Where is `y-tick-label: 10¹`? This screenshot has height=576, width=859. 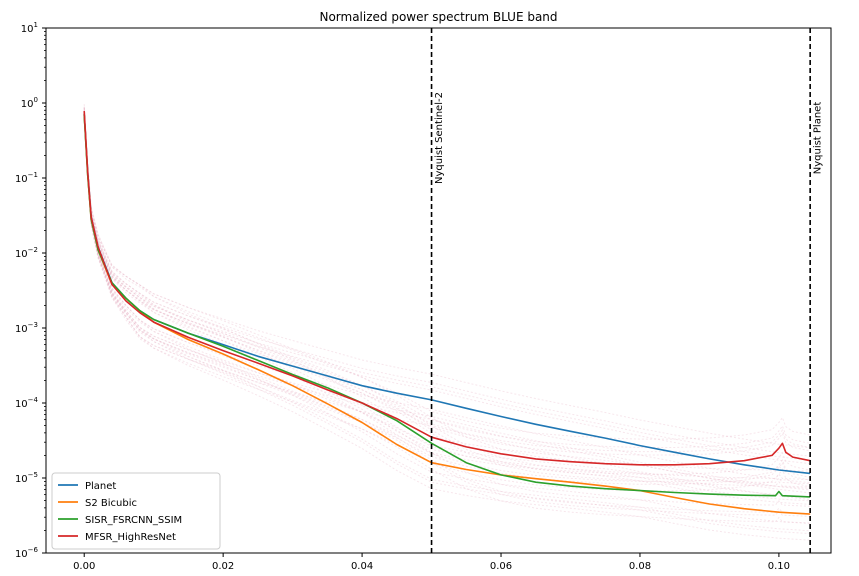
y-tick-label: 10¹ is located at coordinates (29, 28).